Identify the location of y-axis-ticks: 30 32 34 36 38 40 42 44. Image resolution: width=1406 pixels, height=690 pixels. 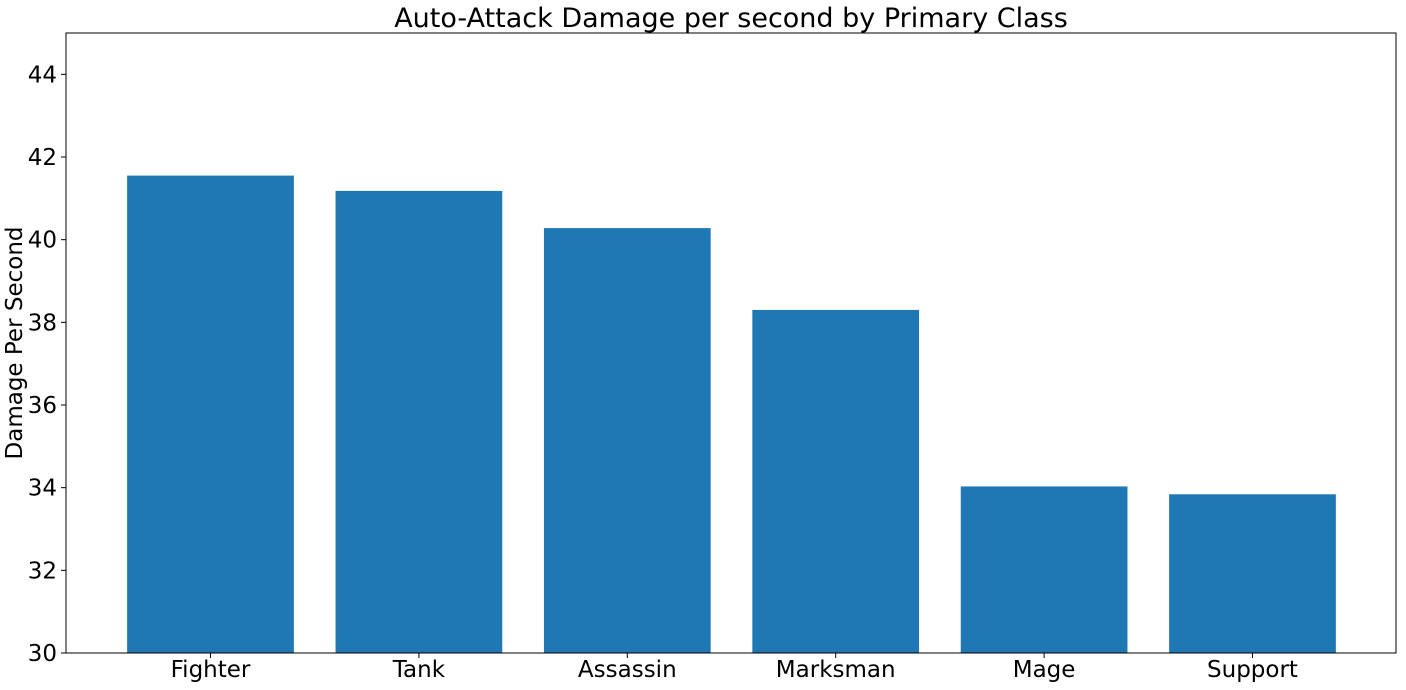
(47, 364).